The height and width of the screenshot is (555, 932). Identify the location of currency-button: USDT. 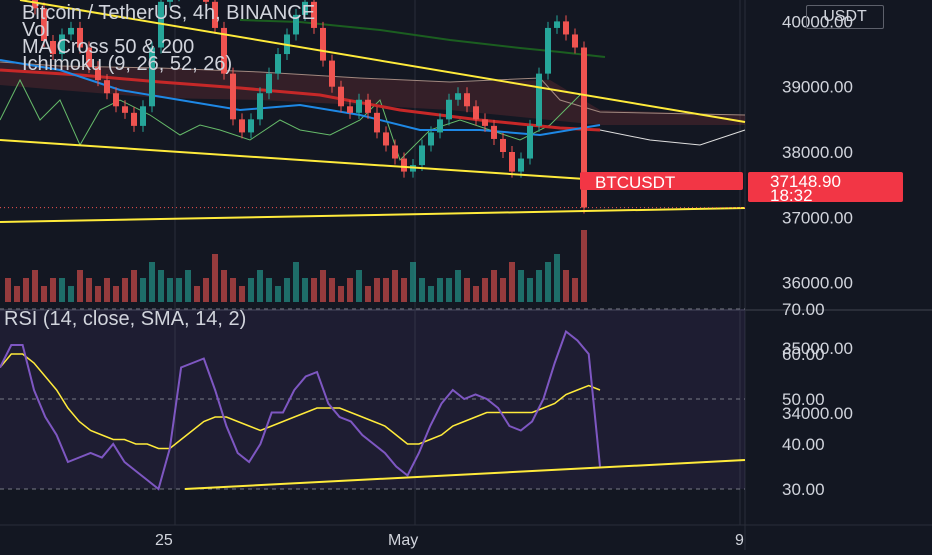
(845, 17).